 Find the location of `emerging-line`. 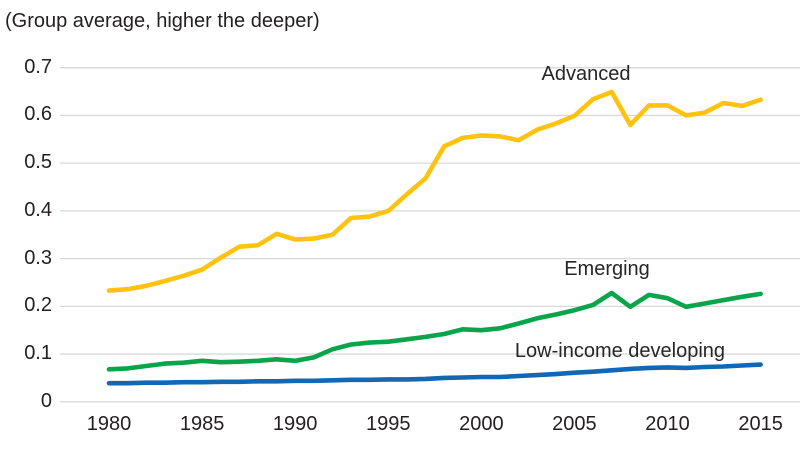

emerging-line is located at coordinates (434, 331).